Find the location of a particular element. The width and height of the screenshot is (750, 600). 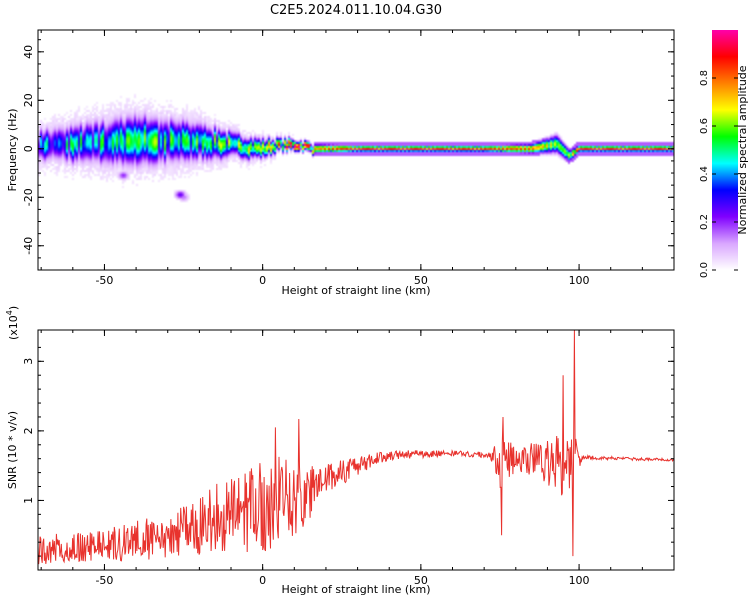

spectrogram-xlabel: Height of straight line (km) is located at coordinates (355, 290).